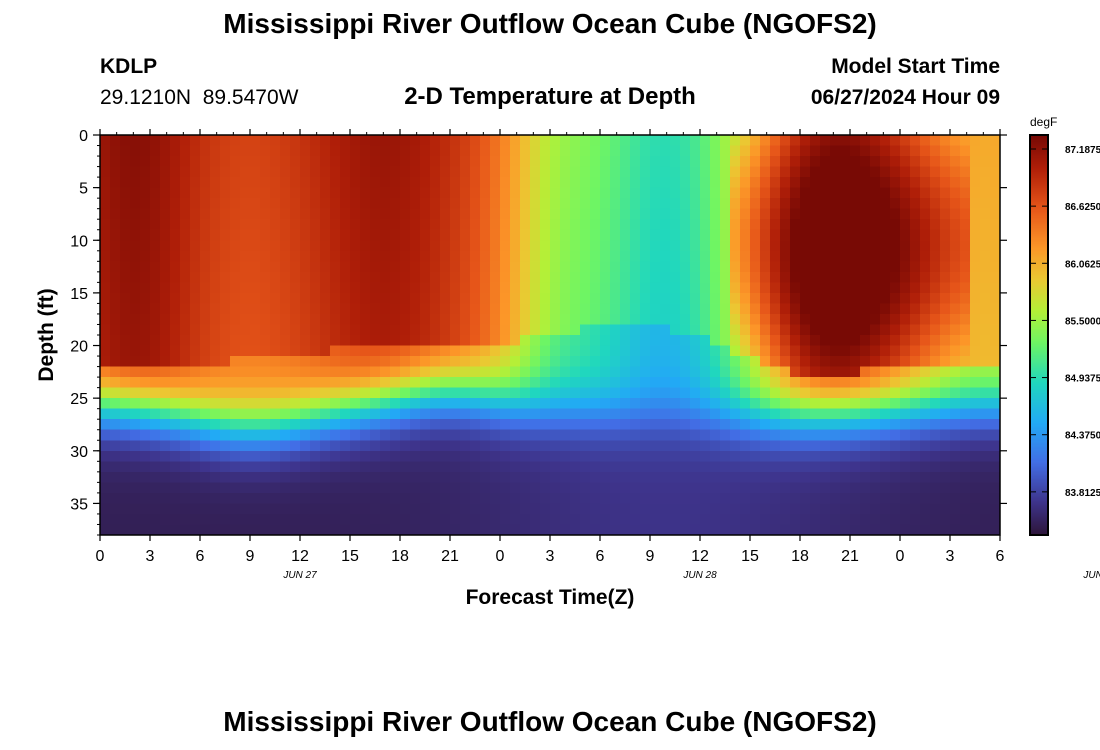  Describe the element at coordinates (299, 575) in the screenshot. I see `date-label: JUN 27` at that location.